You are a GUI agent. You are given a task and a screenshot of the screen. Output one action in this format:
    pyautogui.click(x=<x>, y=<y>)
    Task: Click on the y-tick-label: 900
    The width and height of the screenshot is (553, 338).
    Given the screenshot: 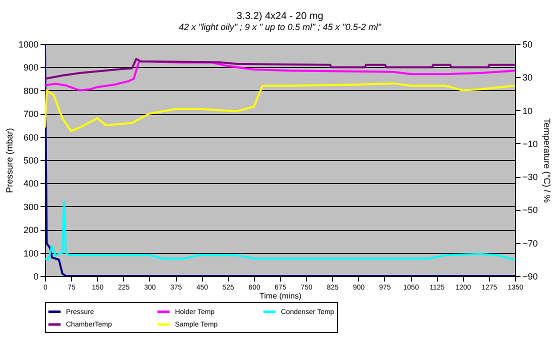 What is the action you would take?
    pyautogui.click(x=30, y=67)
    